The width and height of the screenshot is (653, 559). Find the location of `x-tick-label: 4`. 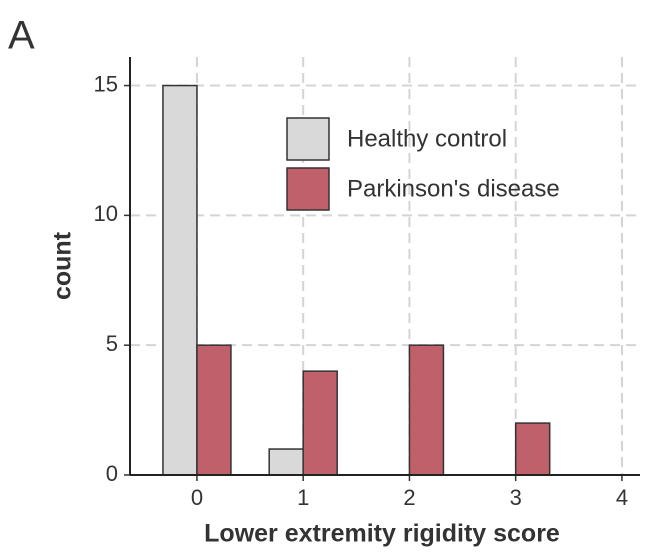

x-tick-label: 4 is located at coordinates (622, 497).